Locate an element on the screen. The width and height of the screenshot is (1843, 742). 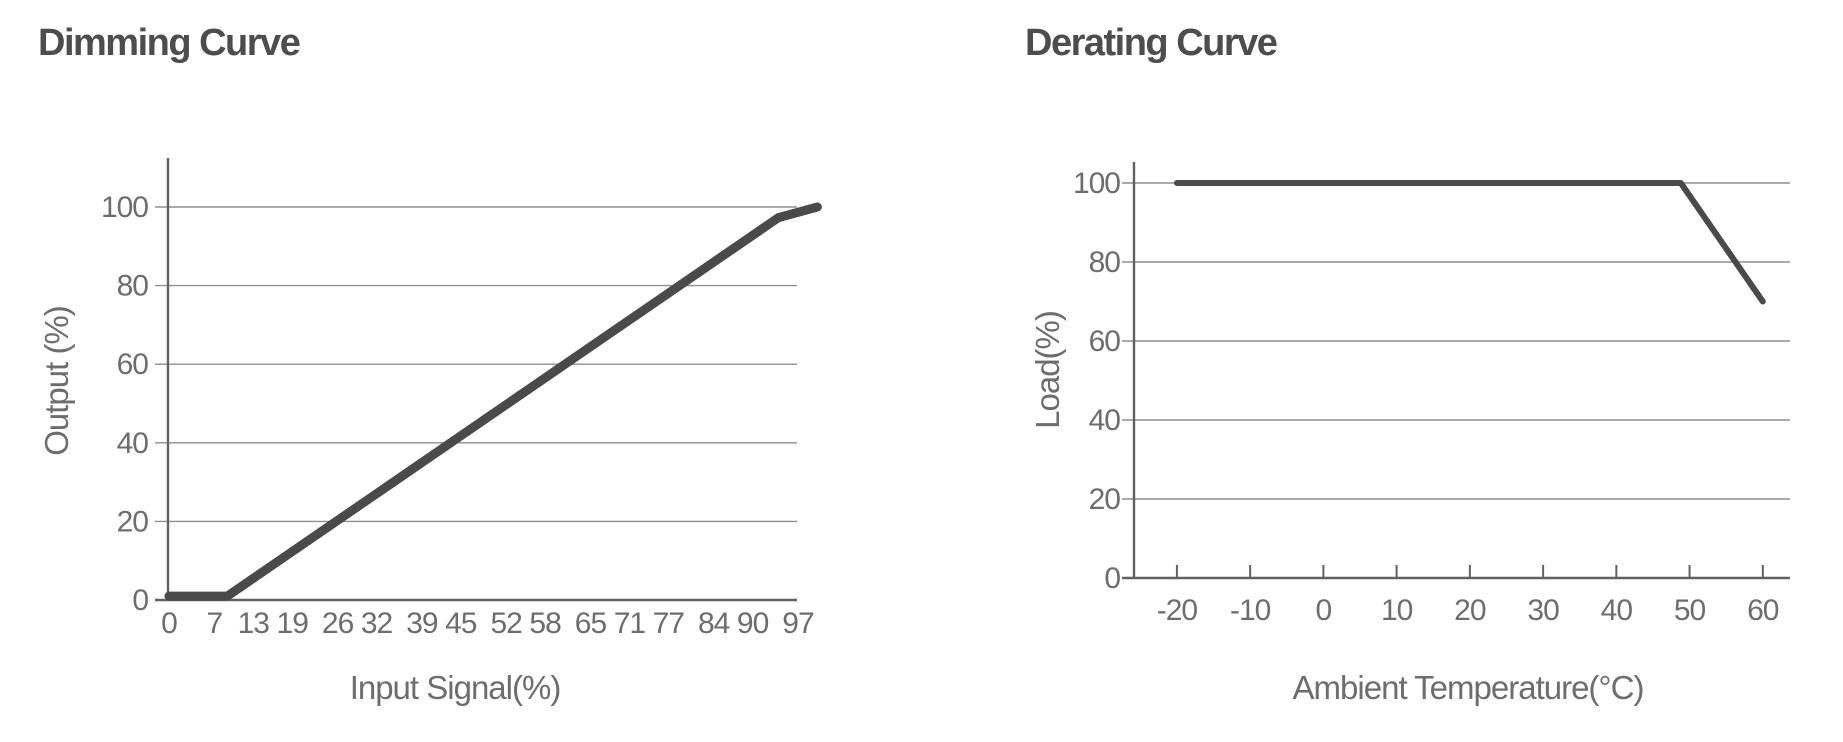
x-tick-label-84: 84 is located at coordinates (714, 623).